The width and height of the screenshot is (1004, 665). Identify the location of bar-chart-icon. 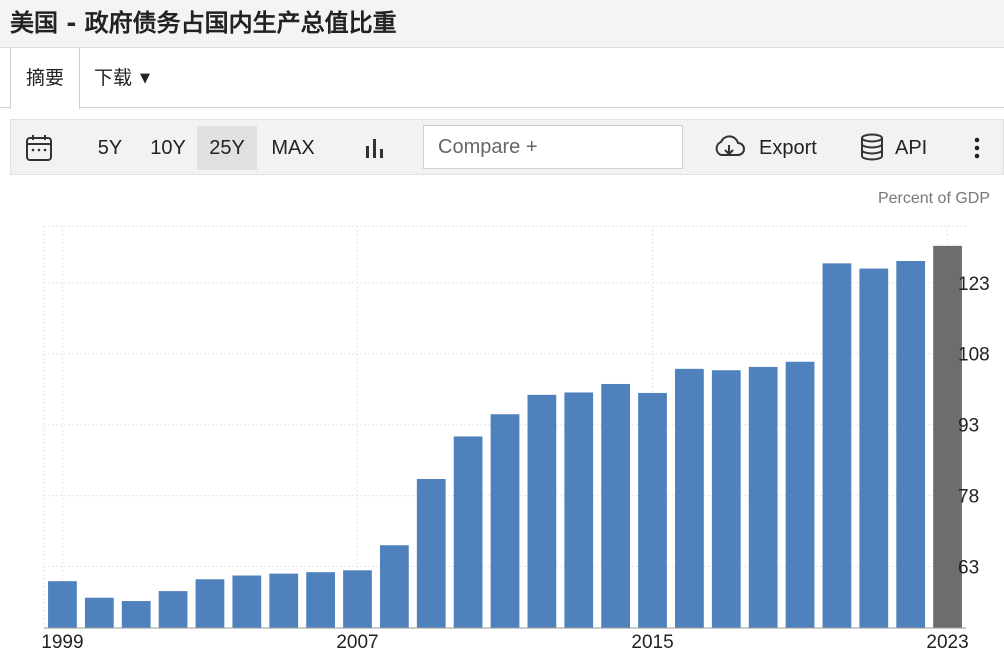
(375, 148).